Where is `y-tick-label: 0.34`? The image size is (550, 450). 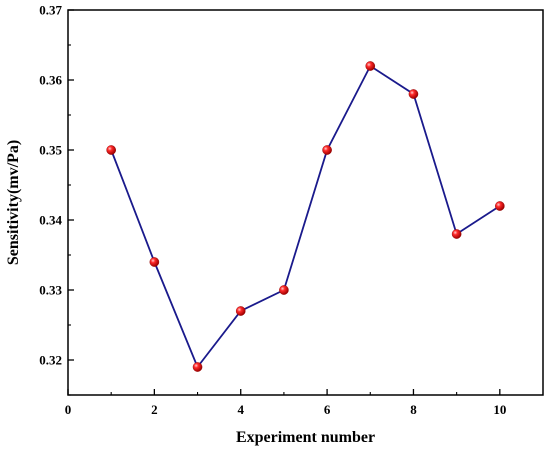
y-tick-label: 0.34 is located at coordinates (50, 220).